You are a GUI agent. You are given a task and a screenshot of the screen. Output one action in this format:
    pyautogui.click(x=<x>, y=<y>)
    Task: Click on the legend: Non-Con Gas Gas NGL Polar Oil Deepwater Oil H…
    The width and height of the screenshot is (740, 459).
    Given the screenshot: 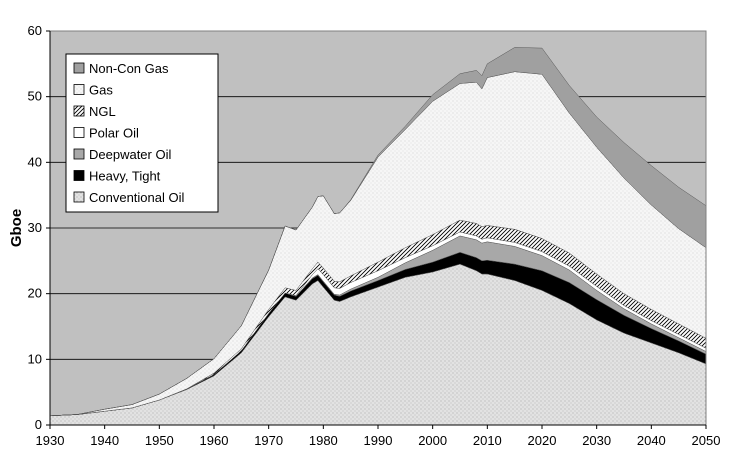 What is the action you would take?
    pyautogui.click(x=142, y=133)
    